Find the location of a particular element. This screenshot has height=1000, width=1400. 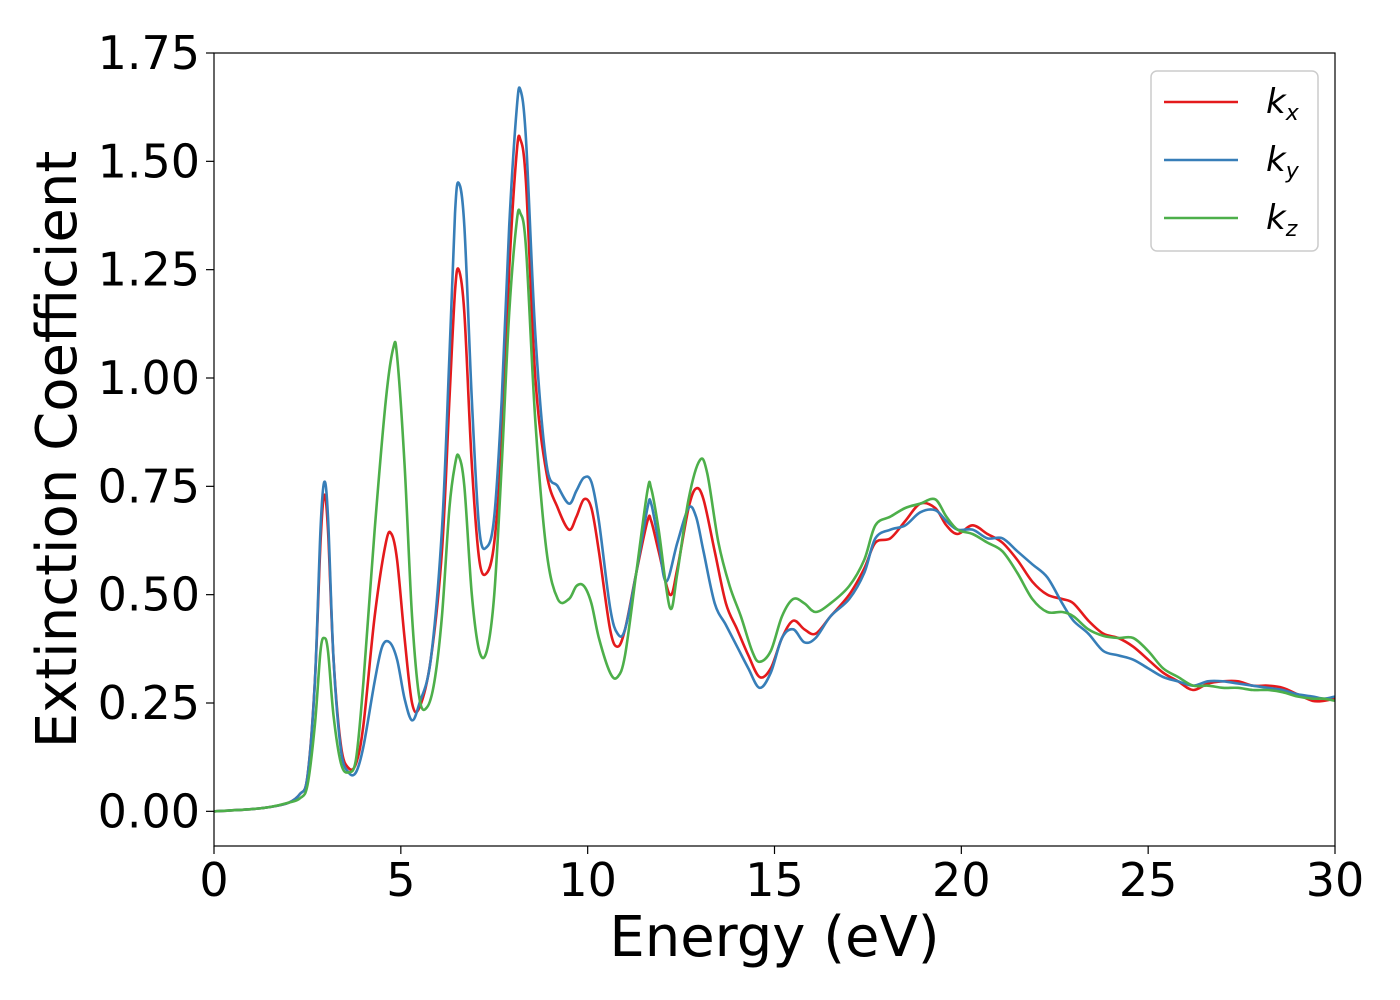

y-tick-label: 1.50 is located at coordinates (149, 161).